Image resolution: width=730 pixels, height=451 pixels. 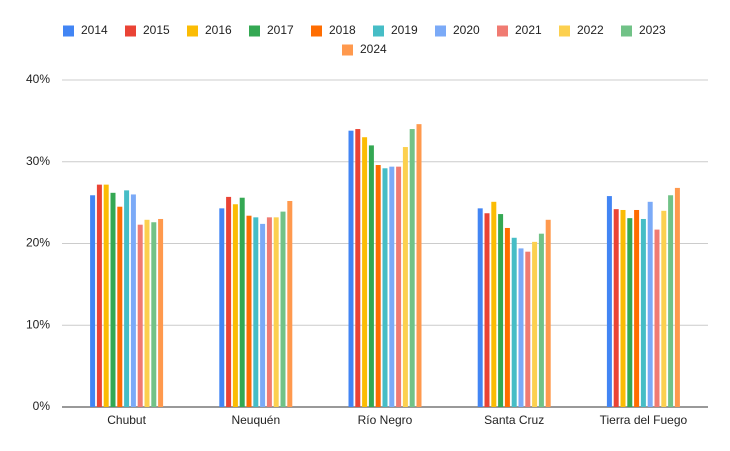 What do you see at coordinates (528, 30) in the screenshot?
I see `legend-label: 2021` at bounding box center [528, 30].